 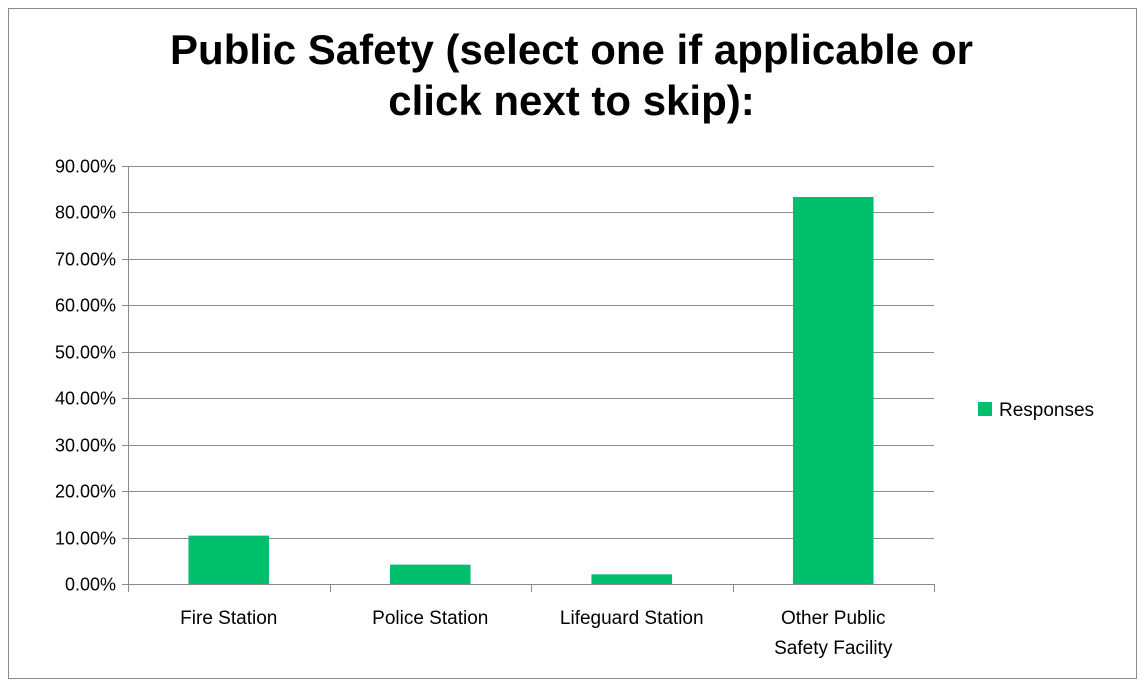 I want to click on y-tick-label: 60.00%, so click(x=85, y=306).